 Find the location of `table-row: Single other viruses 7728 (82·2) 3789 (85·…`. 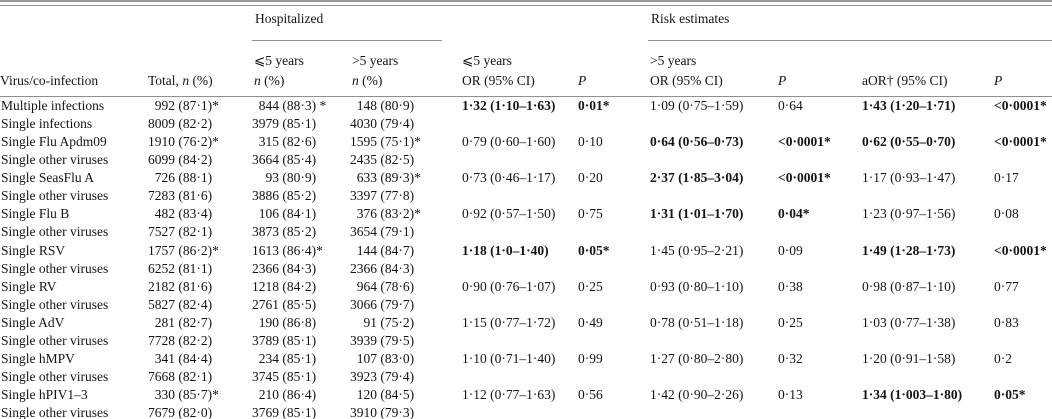

table-row: Single other viruses 7728 (82·2) 3789 (85·… is located at coordinates (526, 341).